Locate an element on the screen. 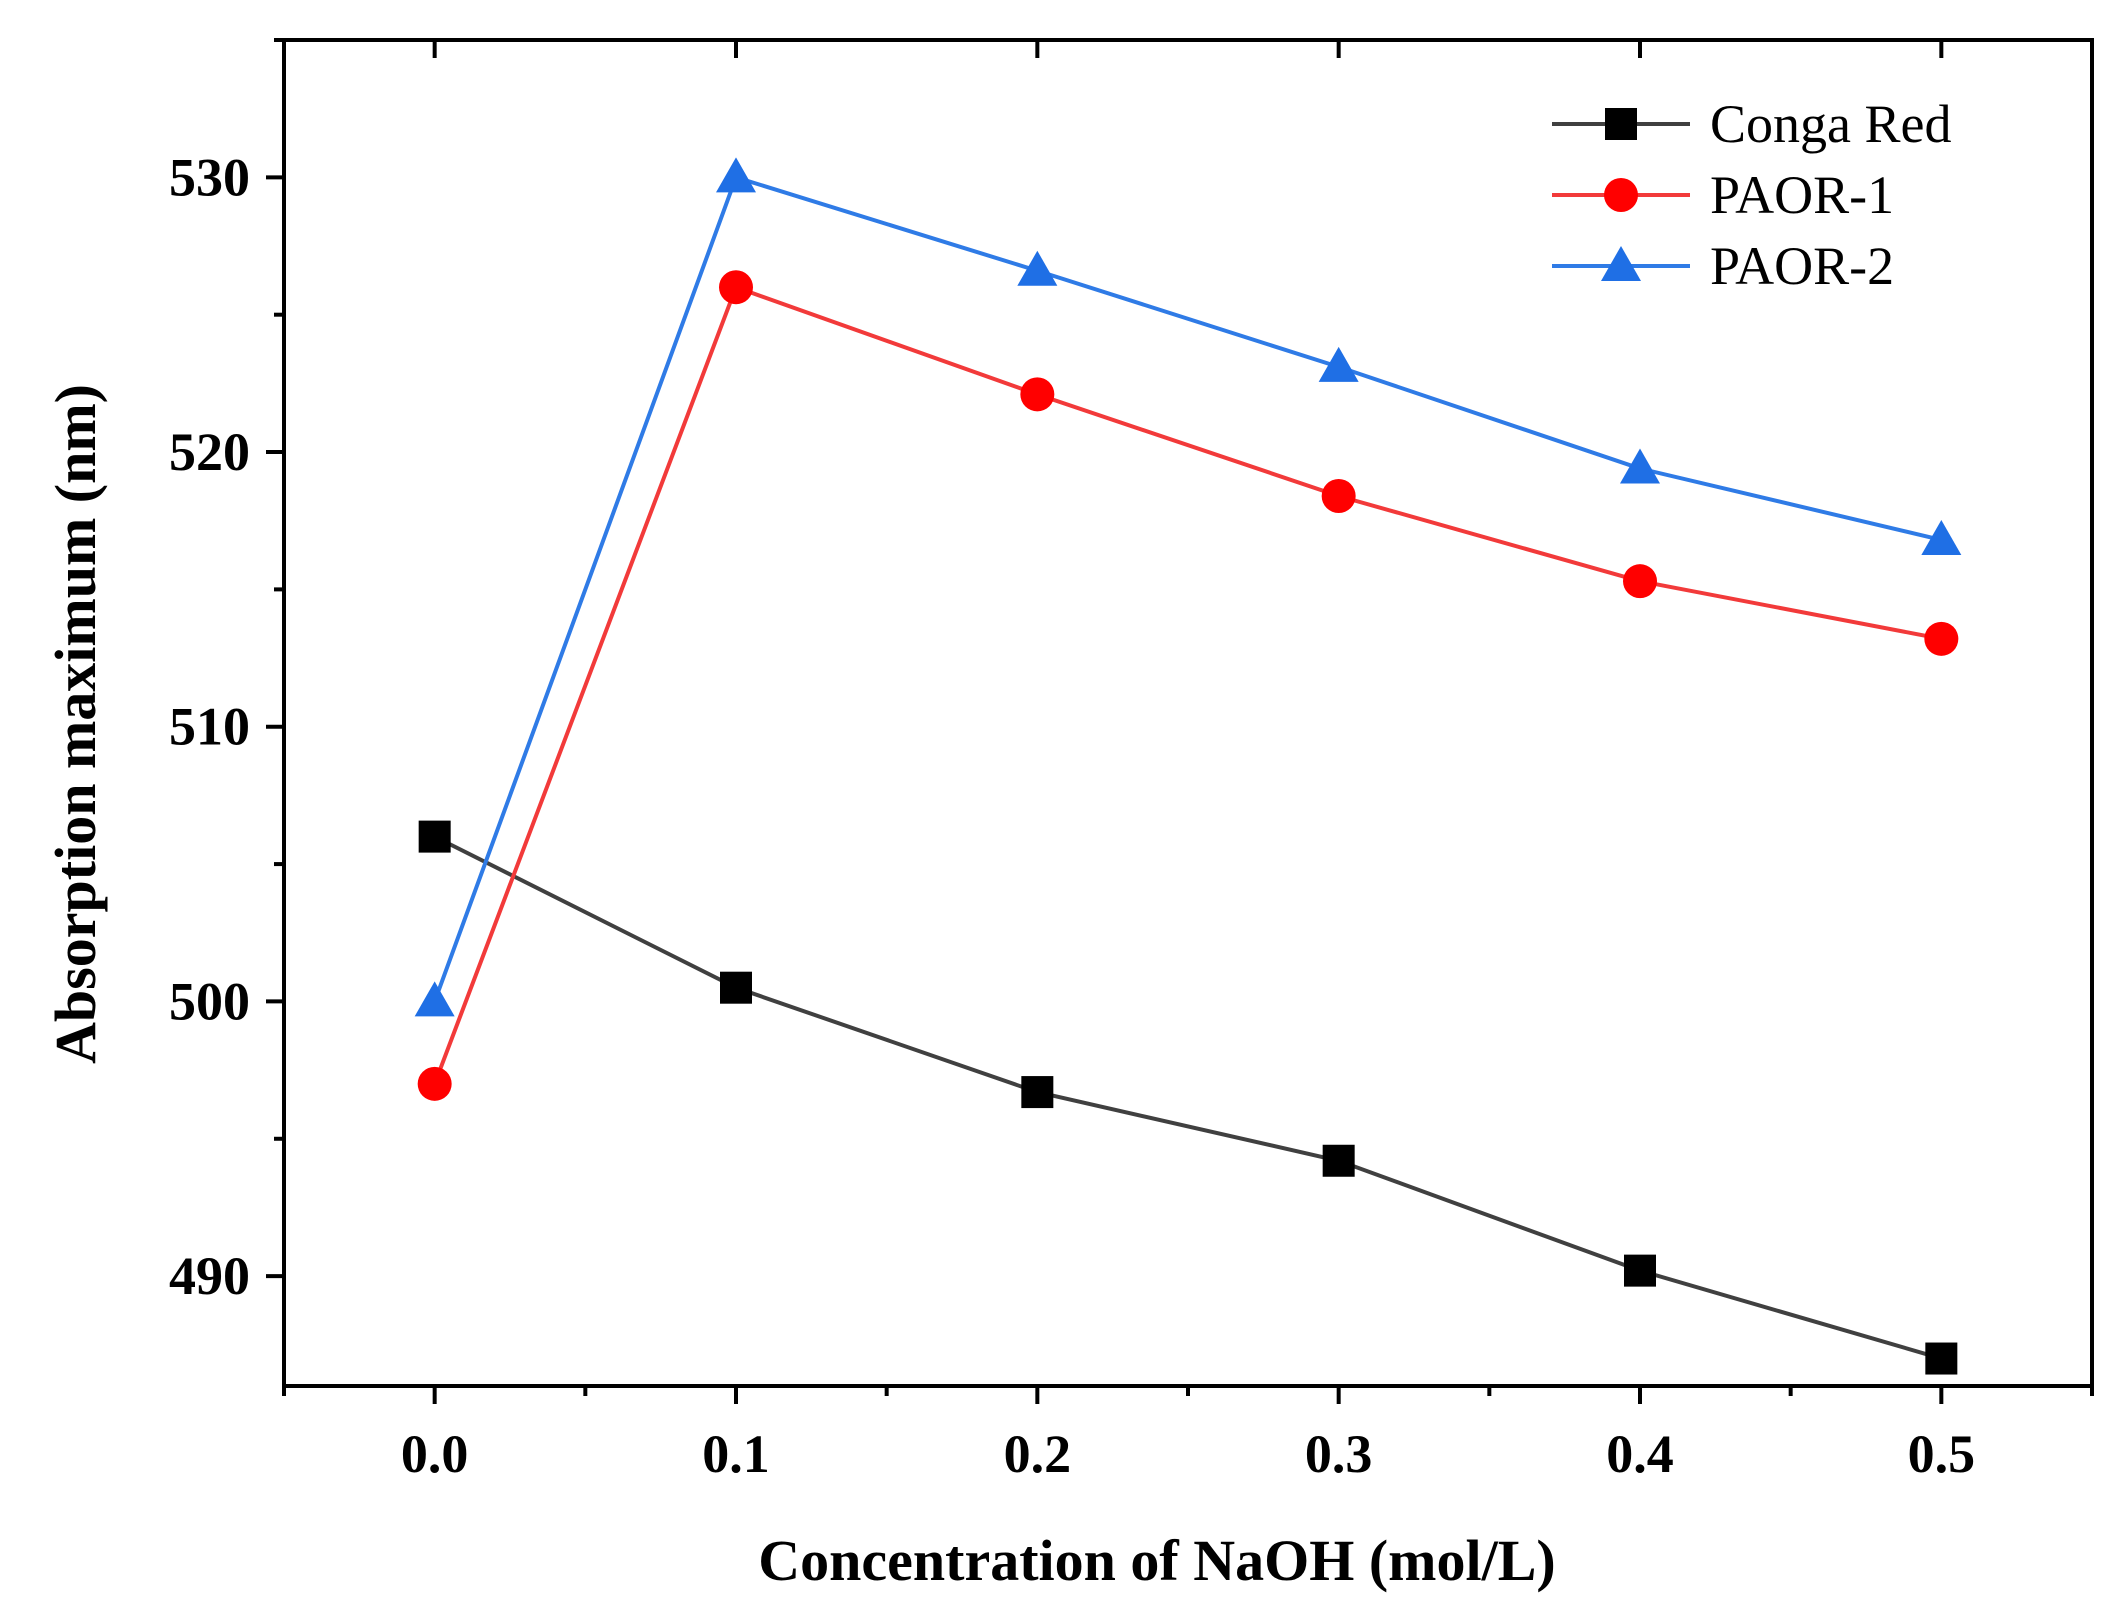 The width and height of the screenshot is (2120, 1613). x-tick-label: 0.4 is located at coordinates (1640, 1454).